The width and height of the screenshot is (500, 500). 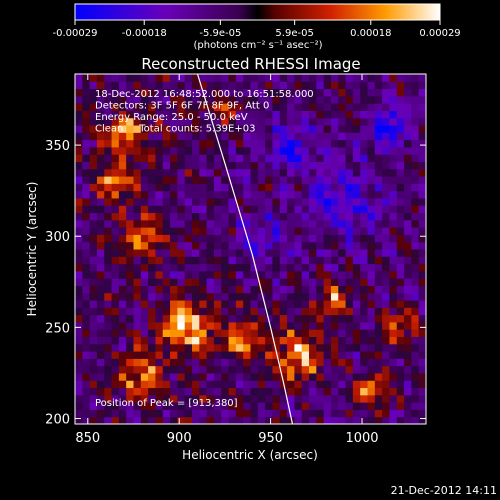 What do you see at coordinates (171, 117) in the screenshot?
I see `annotation-line: Energy Range: 25.0 - 50.0 keV` at bounding box center [171, 117].